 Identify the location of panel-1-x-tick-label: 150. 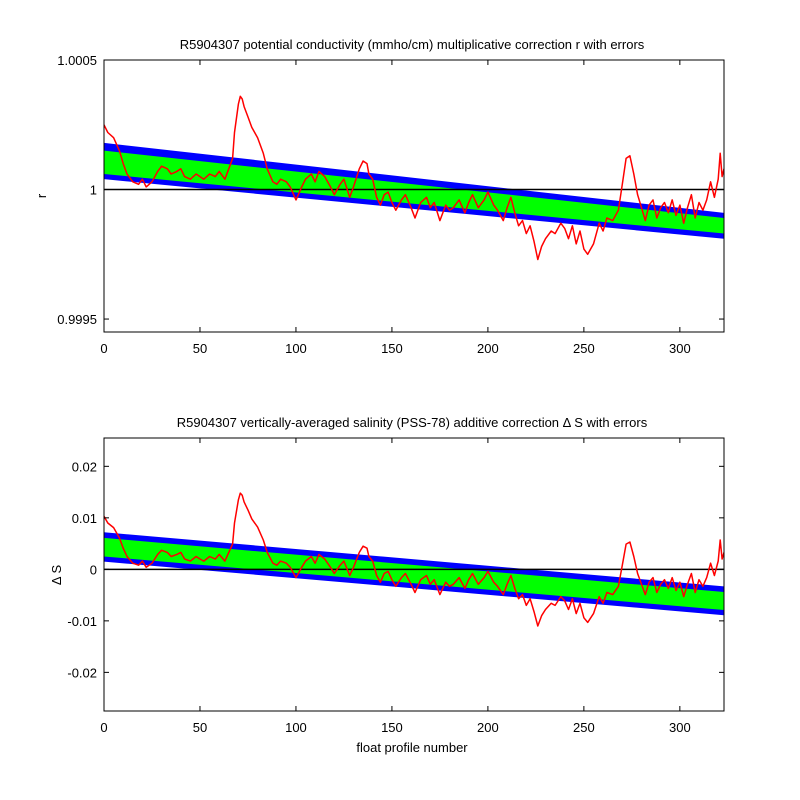
(392, 348).